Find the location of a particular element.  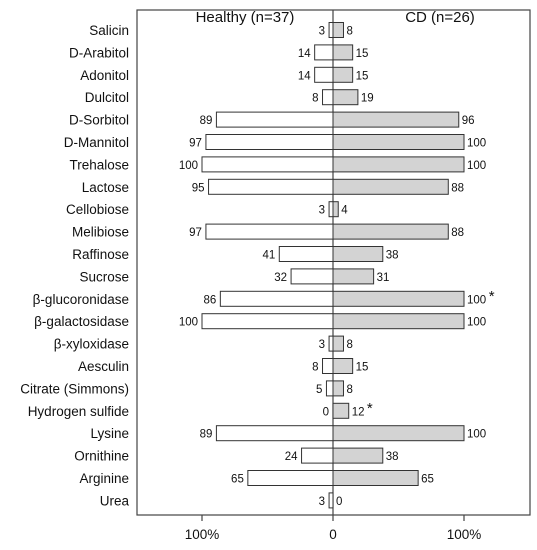

cd-bar-cellobiose is located at coordinates (335, 209).